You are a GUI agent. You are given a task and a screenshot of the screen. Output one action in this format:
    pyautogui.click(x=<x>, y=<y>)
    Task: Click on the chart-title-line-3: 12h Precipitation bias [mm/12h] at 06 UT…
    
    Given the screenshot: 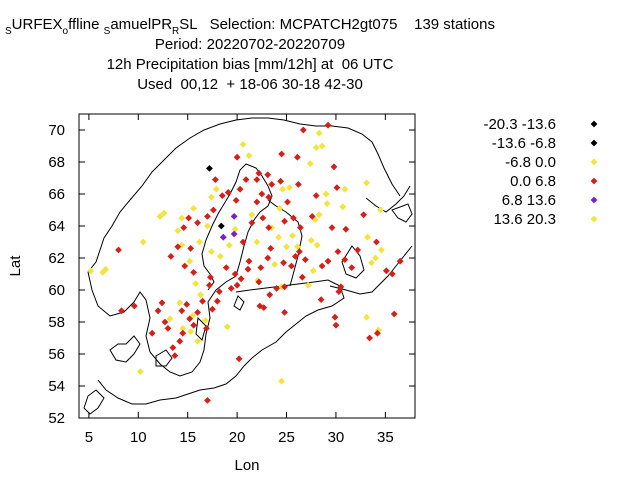 What is the action you would take?
    pyautogui.click(x=250, y=64)
    